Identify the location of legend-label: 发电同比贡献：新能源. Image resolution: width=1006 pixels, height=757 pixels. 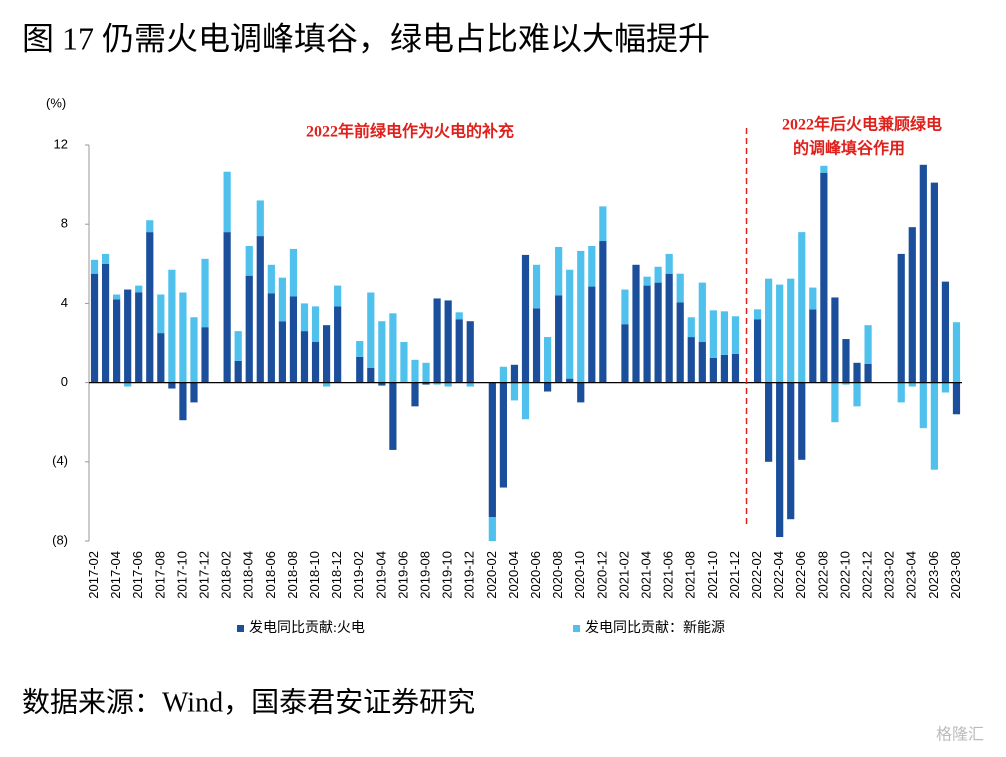
(655, 628).